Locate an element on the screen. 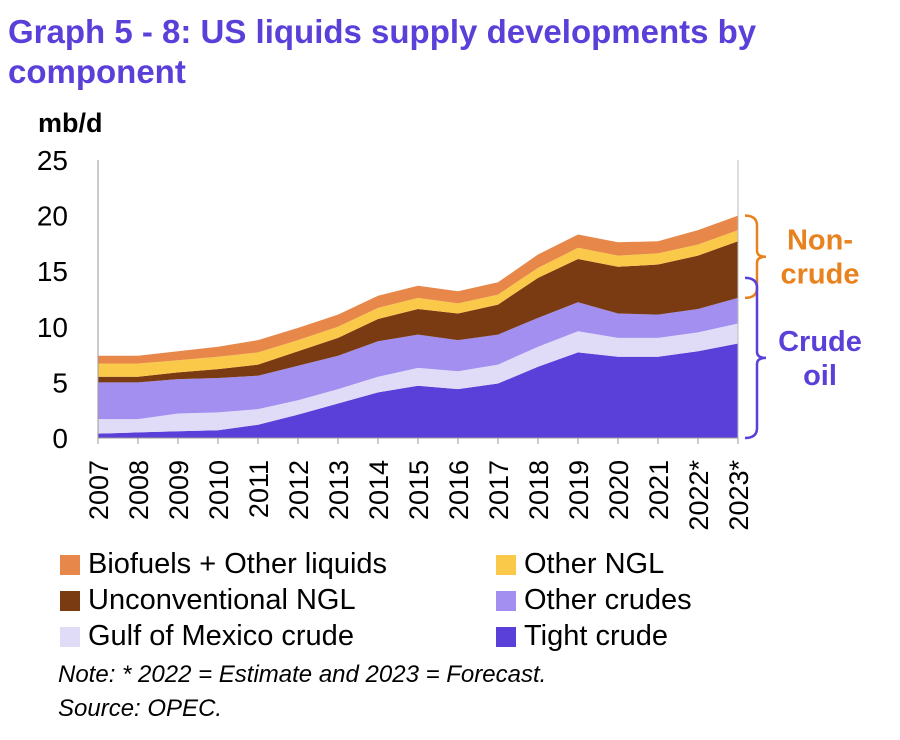 The image size is (900, 740). legend-item: Unconventional NGL is located at coordinates (208, 600).